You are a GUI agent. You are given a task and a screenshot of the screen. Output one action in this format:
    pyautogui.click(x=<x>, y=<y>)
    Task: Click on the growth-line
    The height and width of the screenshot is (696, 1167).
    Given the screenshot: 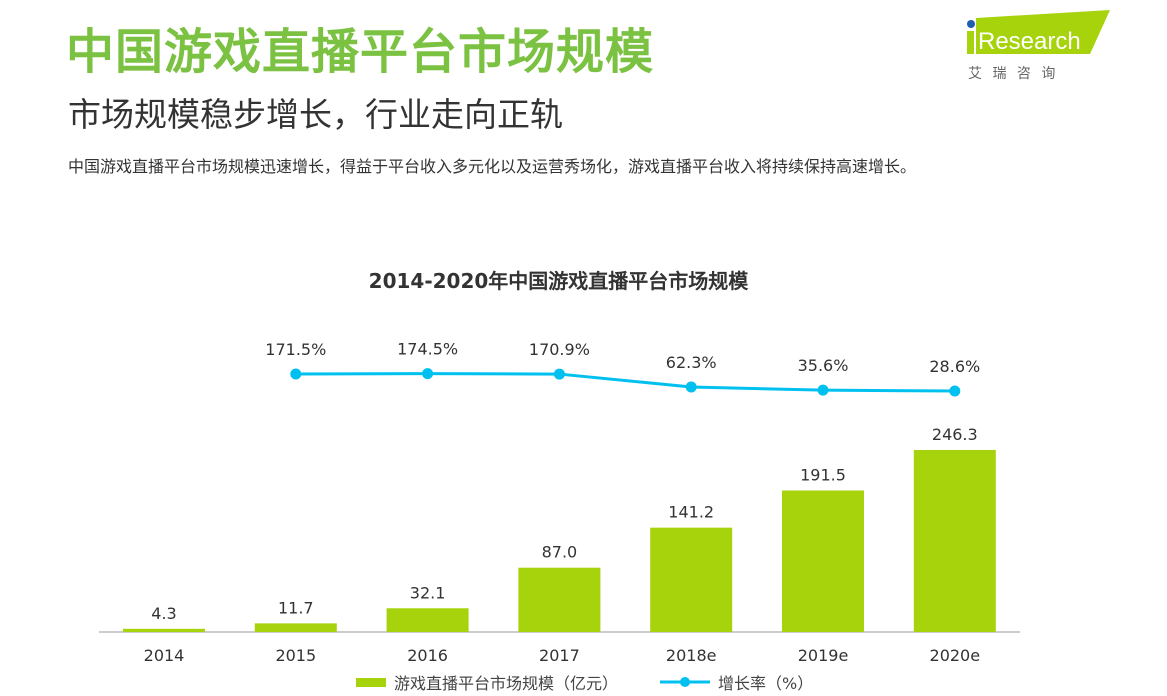 What is the action you would take?
    pyautogui.click(x=625, y=382)
    